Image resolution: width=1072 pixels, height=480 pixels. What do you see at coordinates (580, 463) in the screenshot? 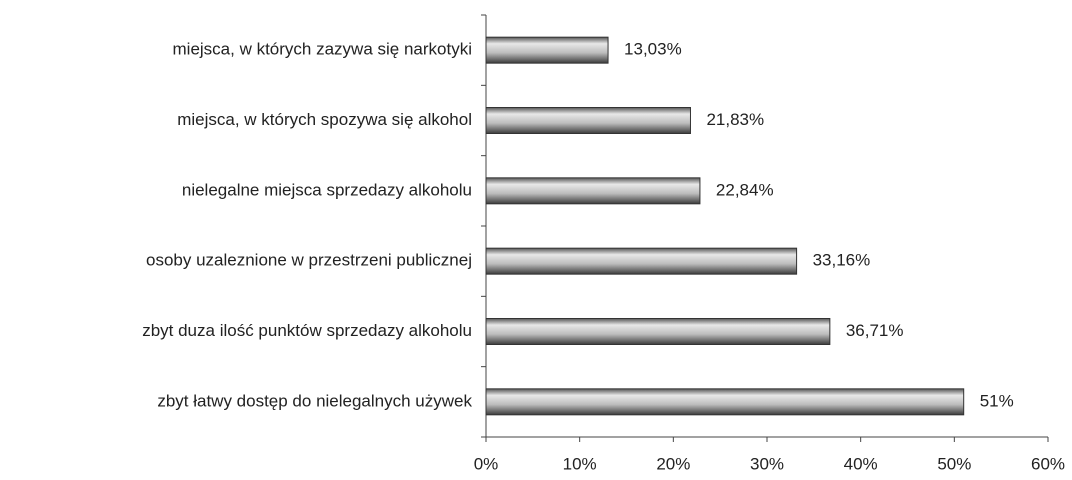
I see `x-tick-label: 10%` at bounding box center [580, 463].